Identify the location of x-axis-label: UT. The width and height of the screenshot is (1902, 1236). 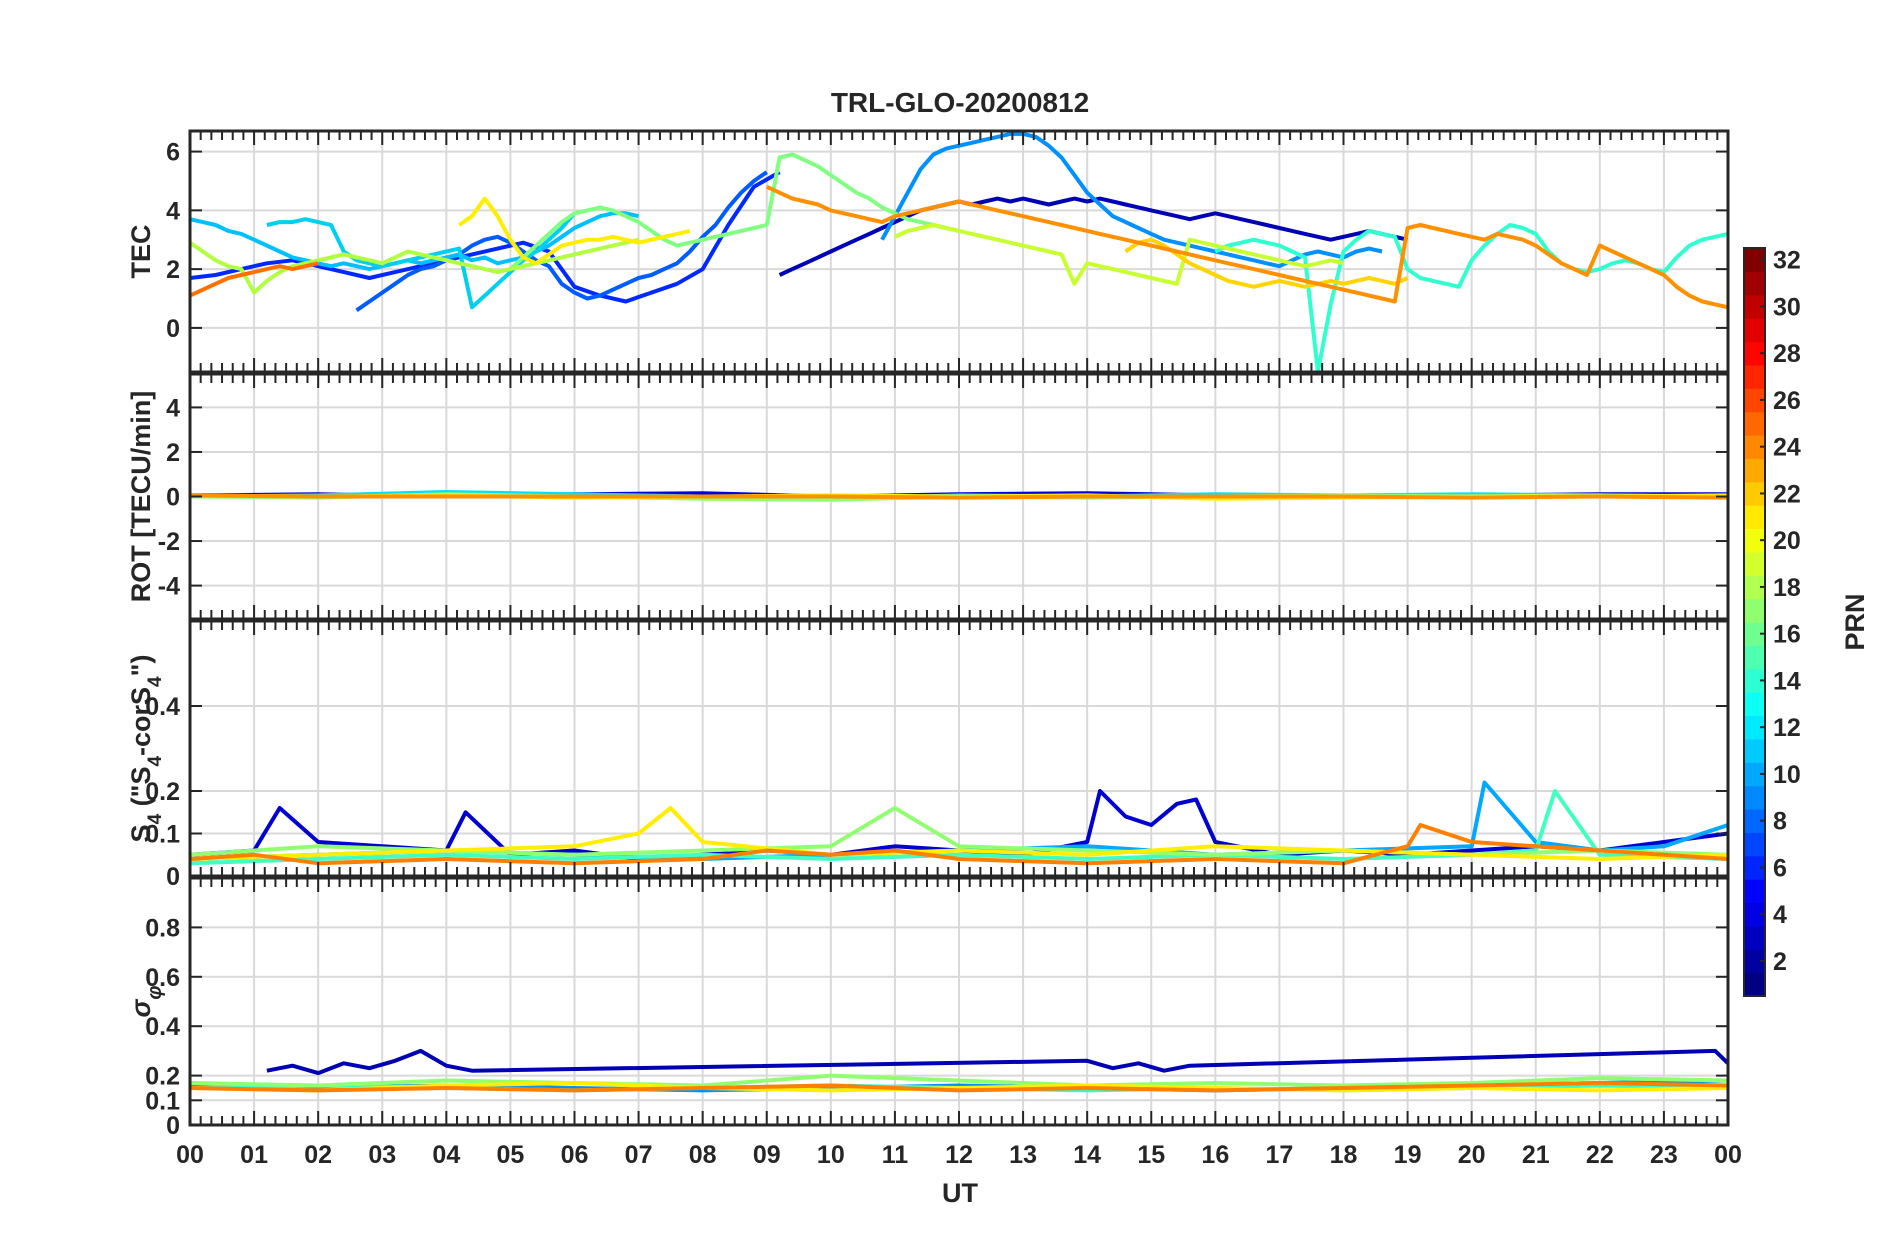
(960, 1193).